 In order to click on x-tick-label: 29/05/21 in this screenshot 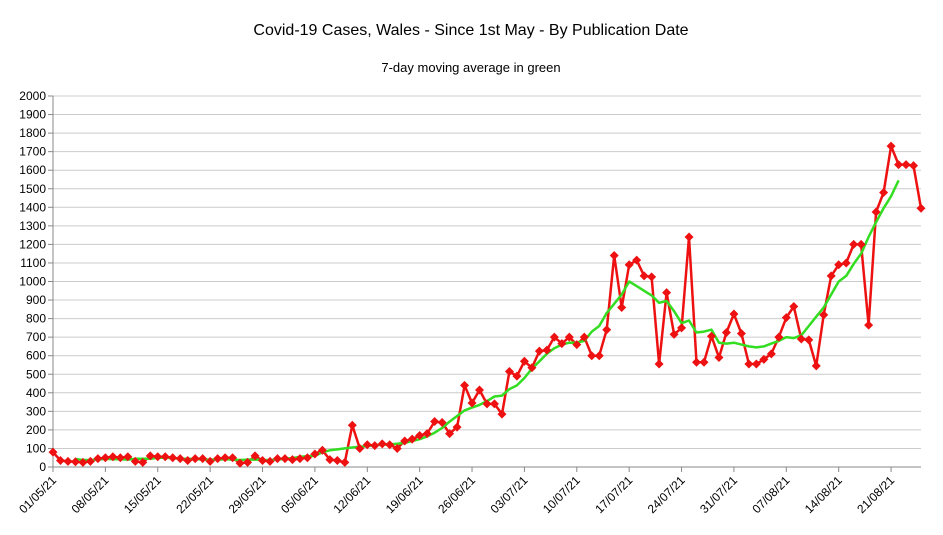, I will do `click(247, 494)`.